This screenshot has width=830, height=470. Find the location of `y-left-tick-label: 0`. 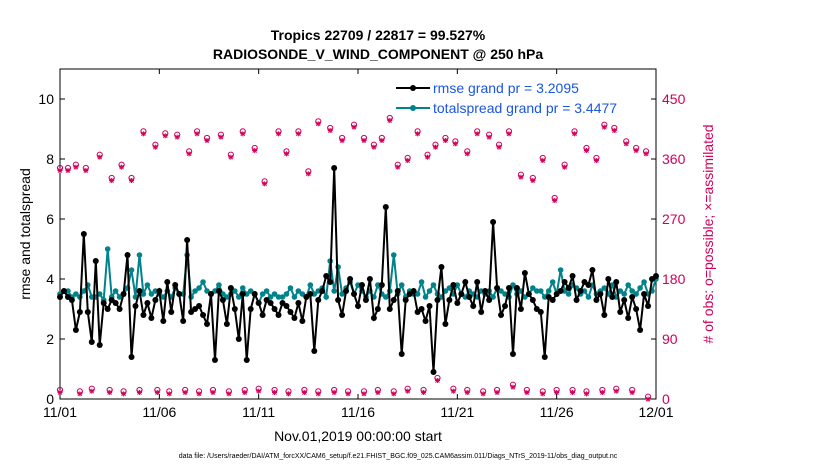

y-left-tick-label: 0 is located at coordinates (50, 399).